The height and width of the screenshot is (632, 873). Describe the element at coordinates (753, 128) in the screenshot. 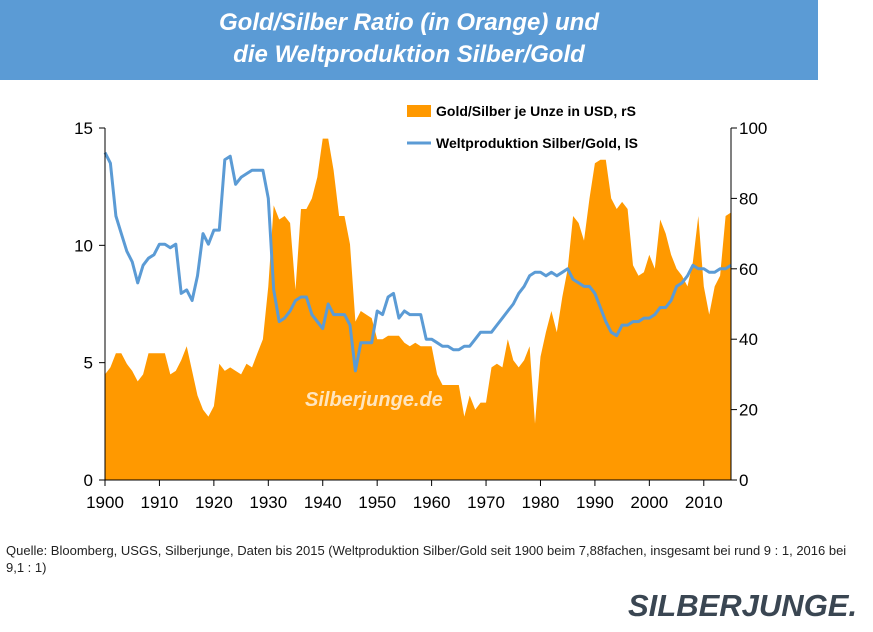

I see `right-tick-label: 100` at that location.